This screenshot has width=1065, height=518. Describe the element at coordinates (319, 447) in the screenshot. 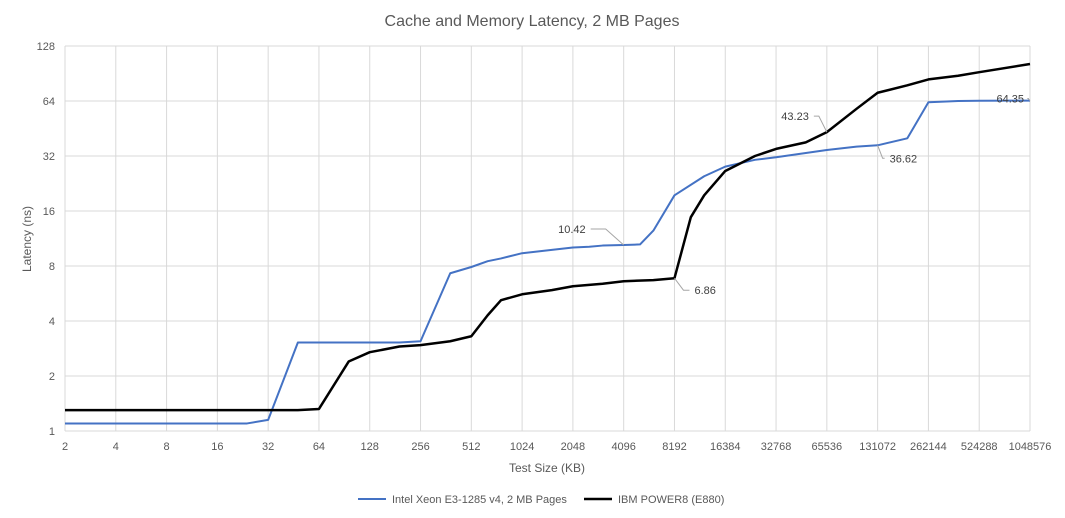

I see `x-tick-label: 64` at that location.